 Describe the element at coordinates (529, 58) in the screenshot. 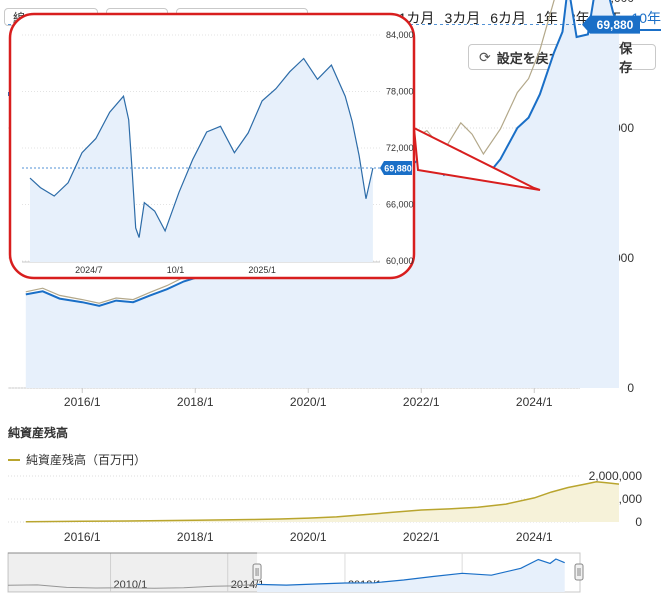

I see `reset-label: 設定を戻す` at that location.